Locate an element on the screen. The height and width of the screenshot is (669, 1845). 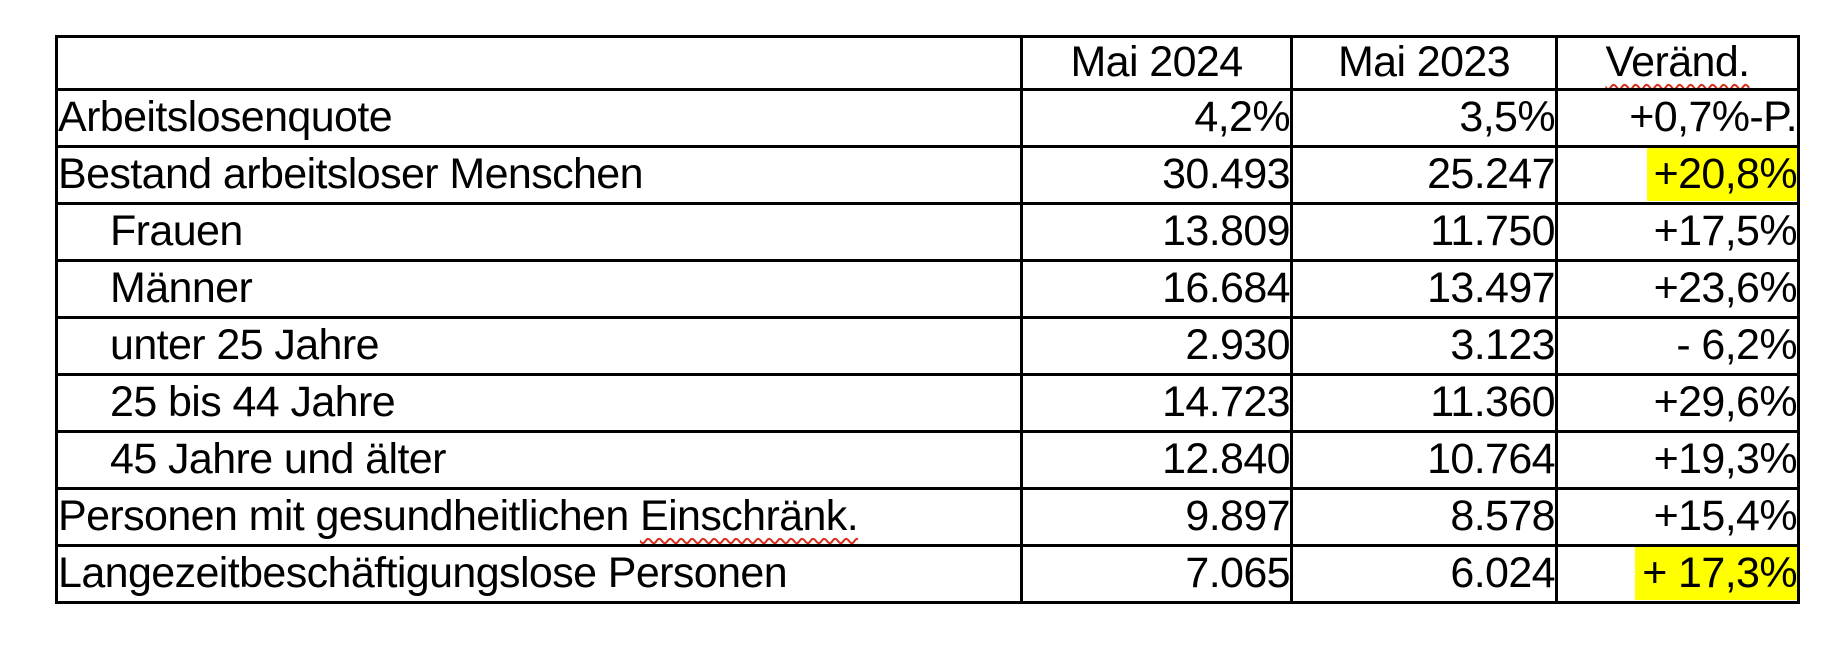
row-label-prefix: Personen mit gesundheitlichen is located at coordinates (349, 516).